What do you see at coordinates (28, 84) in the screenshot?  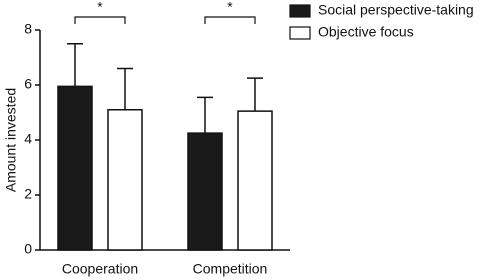 I see `y-tick-label: 6` at bounding box center [28, 84].